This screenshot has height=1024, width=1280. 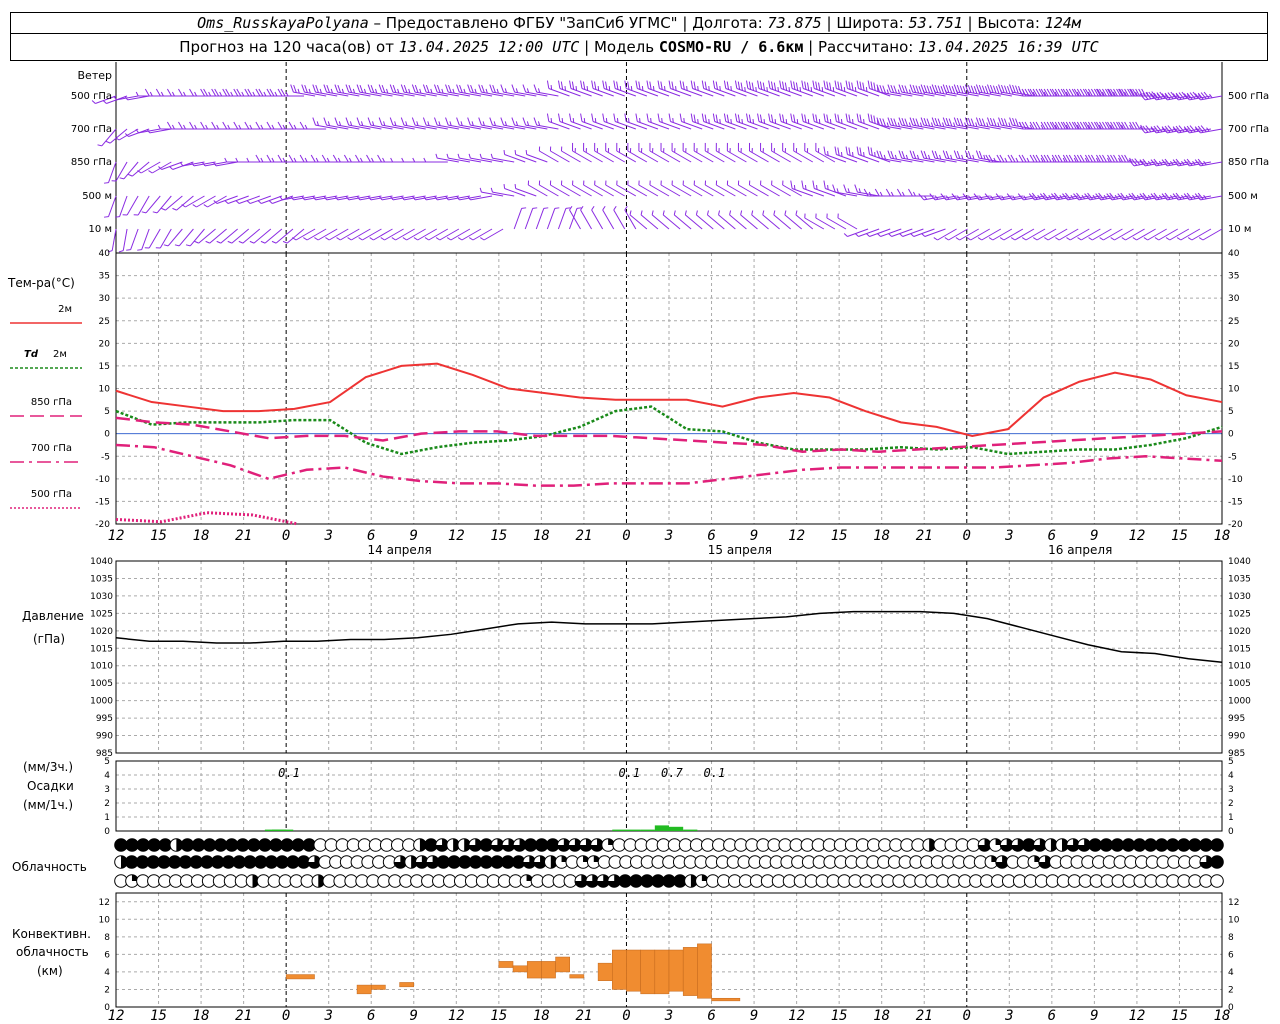 I want to click on pres-tick-left: 990, so click(x=104, y=737).